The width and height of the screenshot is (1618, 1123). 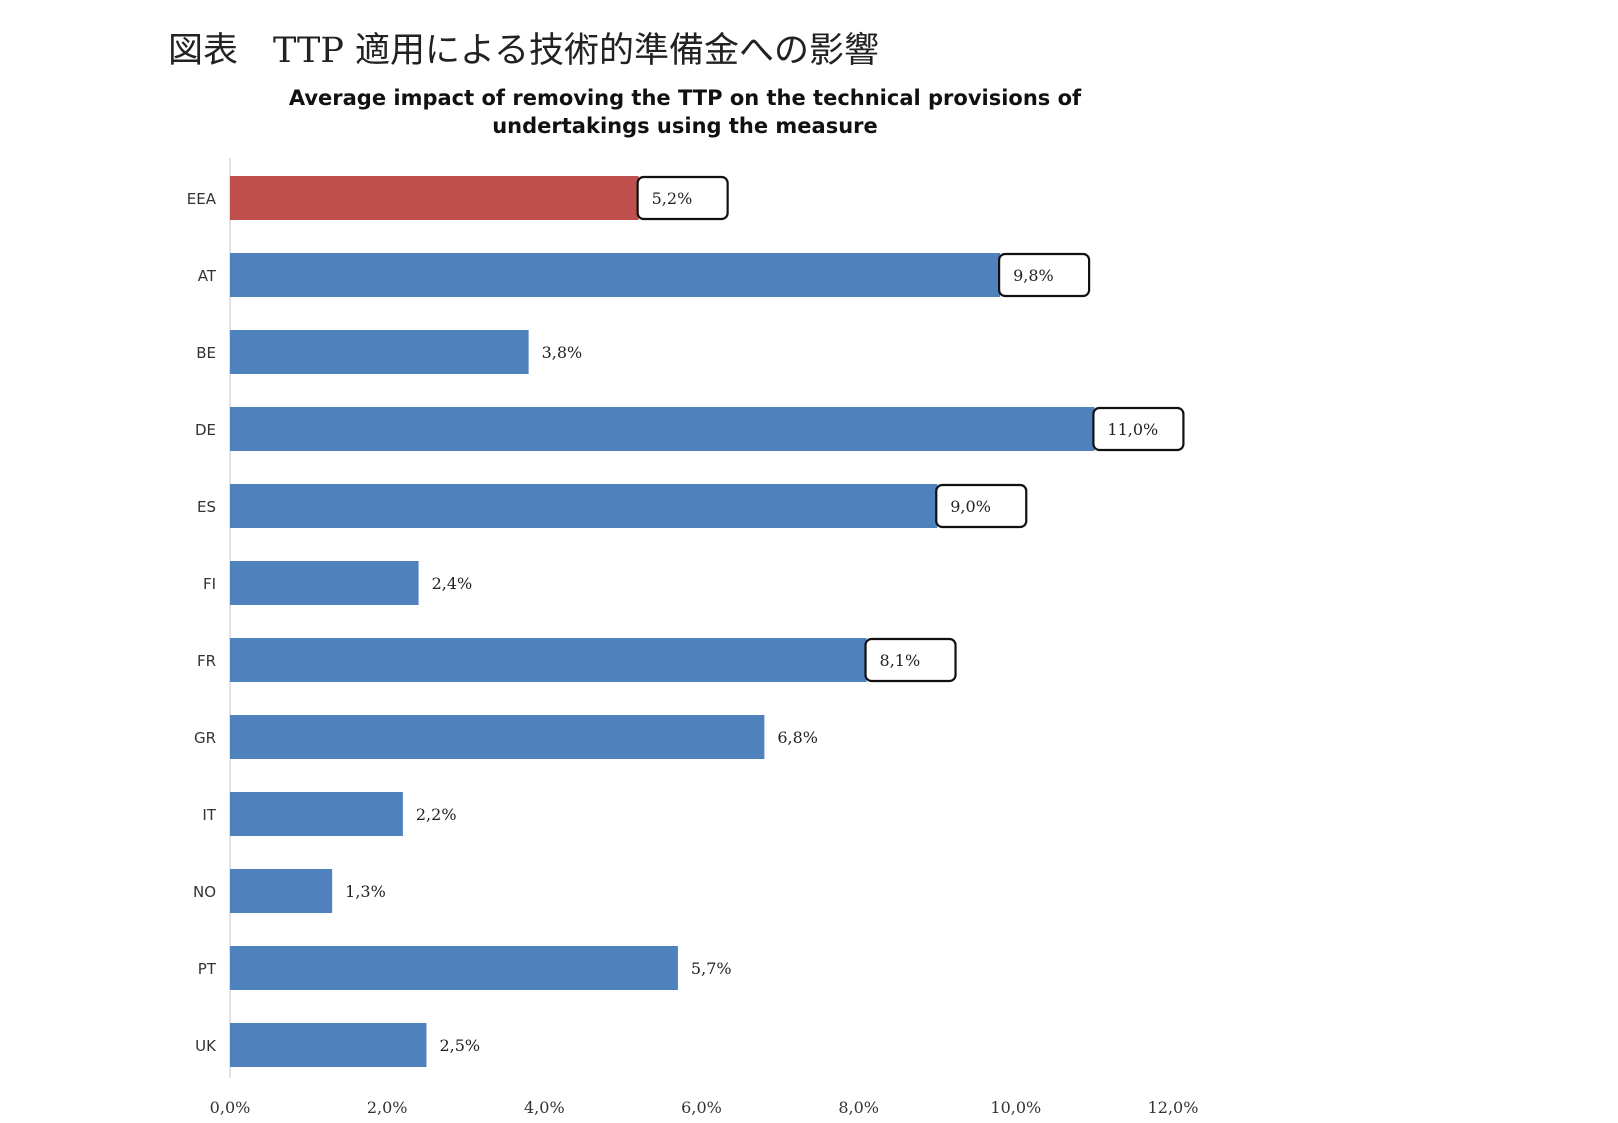 What do you see at coordinates (1132, 429) in the screenshot?
I see `data-label-de: 11,0%` at bounding box center [1132, 429].